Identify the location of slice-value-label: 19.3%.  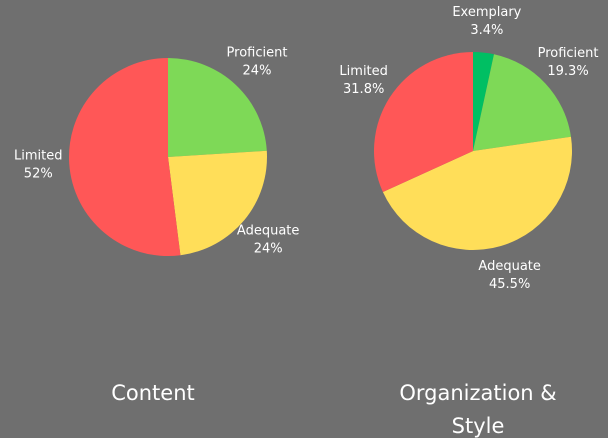
(567, 71).